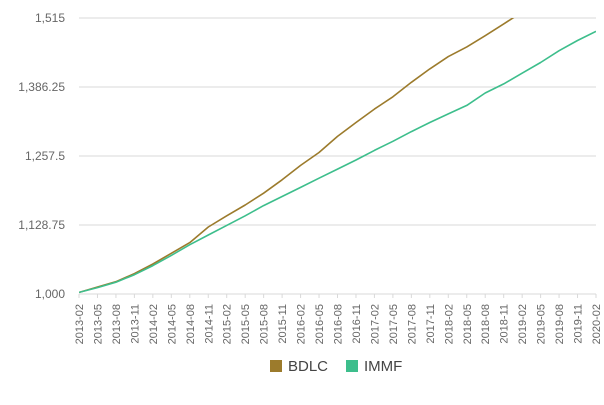 Image resolution: width=604 pixels, height=405 pixels. What do you see at coordinates (412, 324) in the screenshot?
I see `x-tick-label: 2017-08` at bounding box center [412, 324].